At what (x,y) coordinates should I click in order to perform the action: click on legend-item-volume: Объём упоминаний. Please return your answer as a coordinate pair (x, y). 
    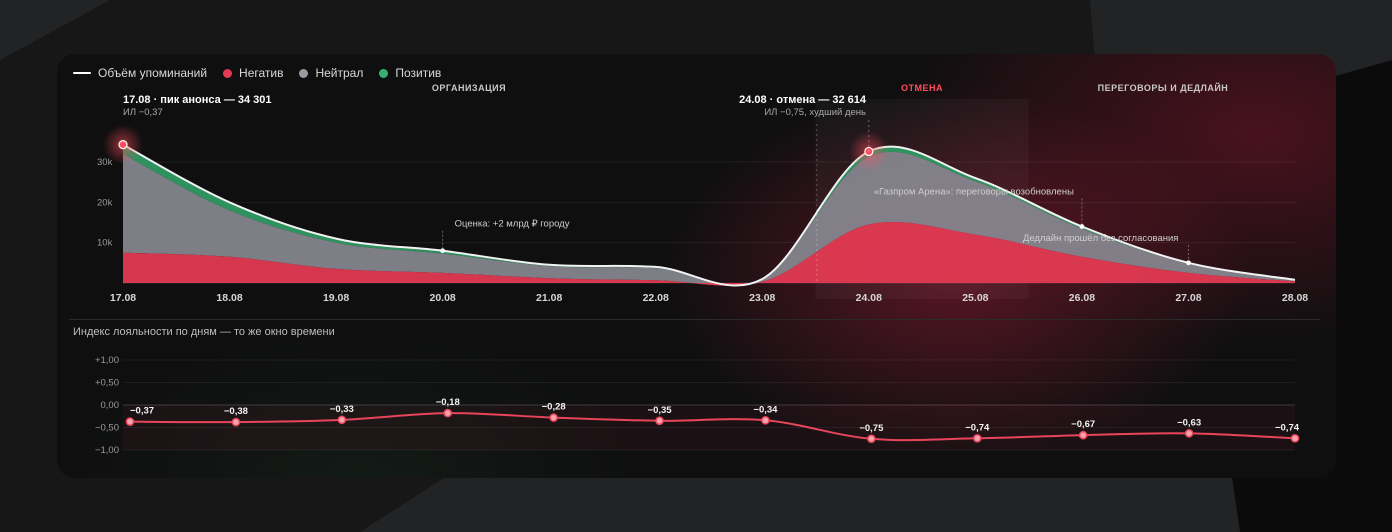
    Looking at the image, I should click on (140, 73).